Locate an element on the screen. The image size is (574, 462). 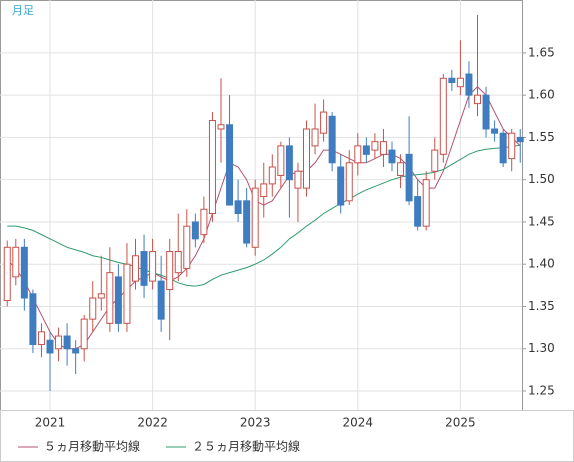
y-tick-label: 1.55 is located at coordinates (541, 137).